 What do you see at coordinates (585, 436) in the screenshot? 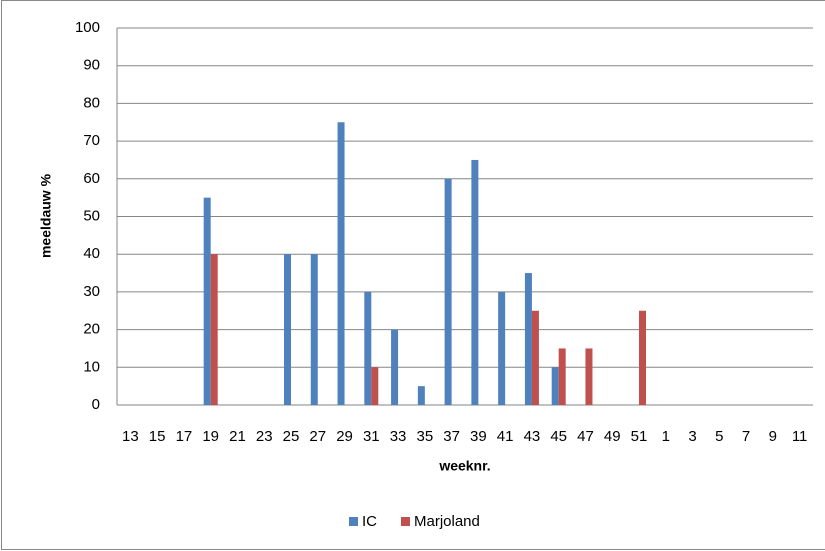
I see `x-tick-label: 47` at bounding box center [585, 436].